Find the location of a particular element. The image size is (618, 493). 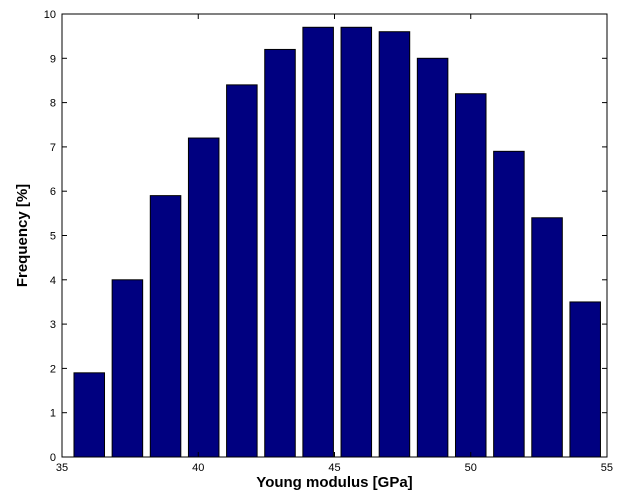

x-axis-label: Young modulus [GPa] is located at coordinates (334, 482).